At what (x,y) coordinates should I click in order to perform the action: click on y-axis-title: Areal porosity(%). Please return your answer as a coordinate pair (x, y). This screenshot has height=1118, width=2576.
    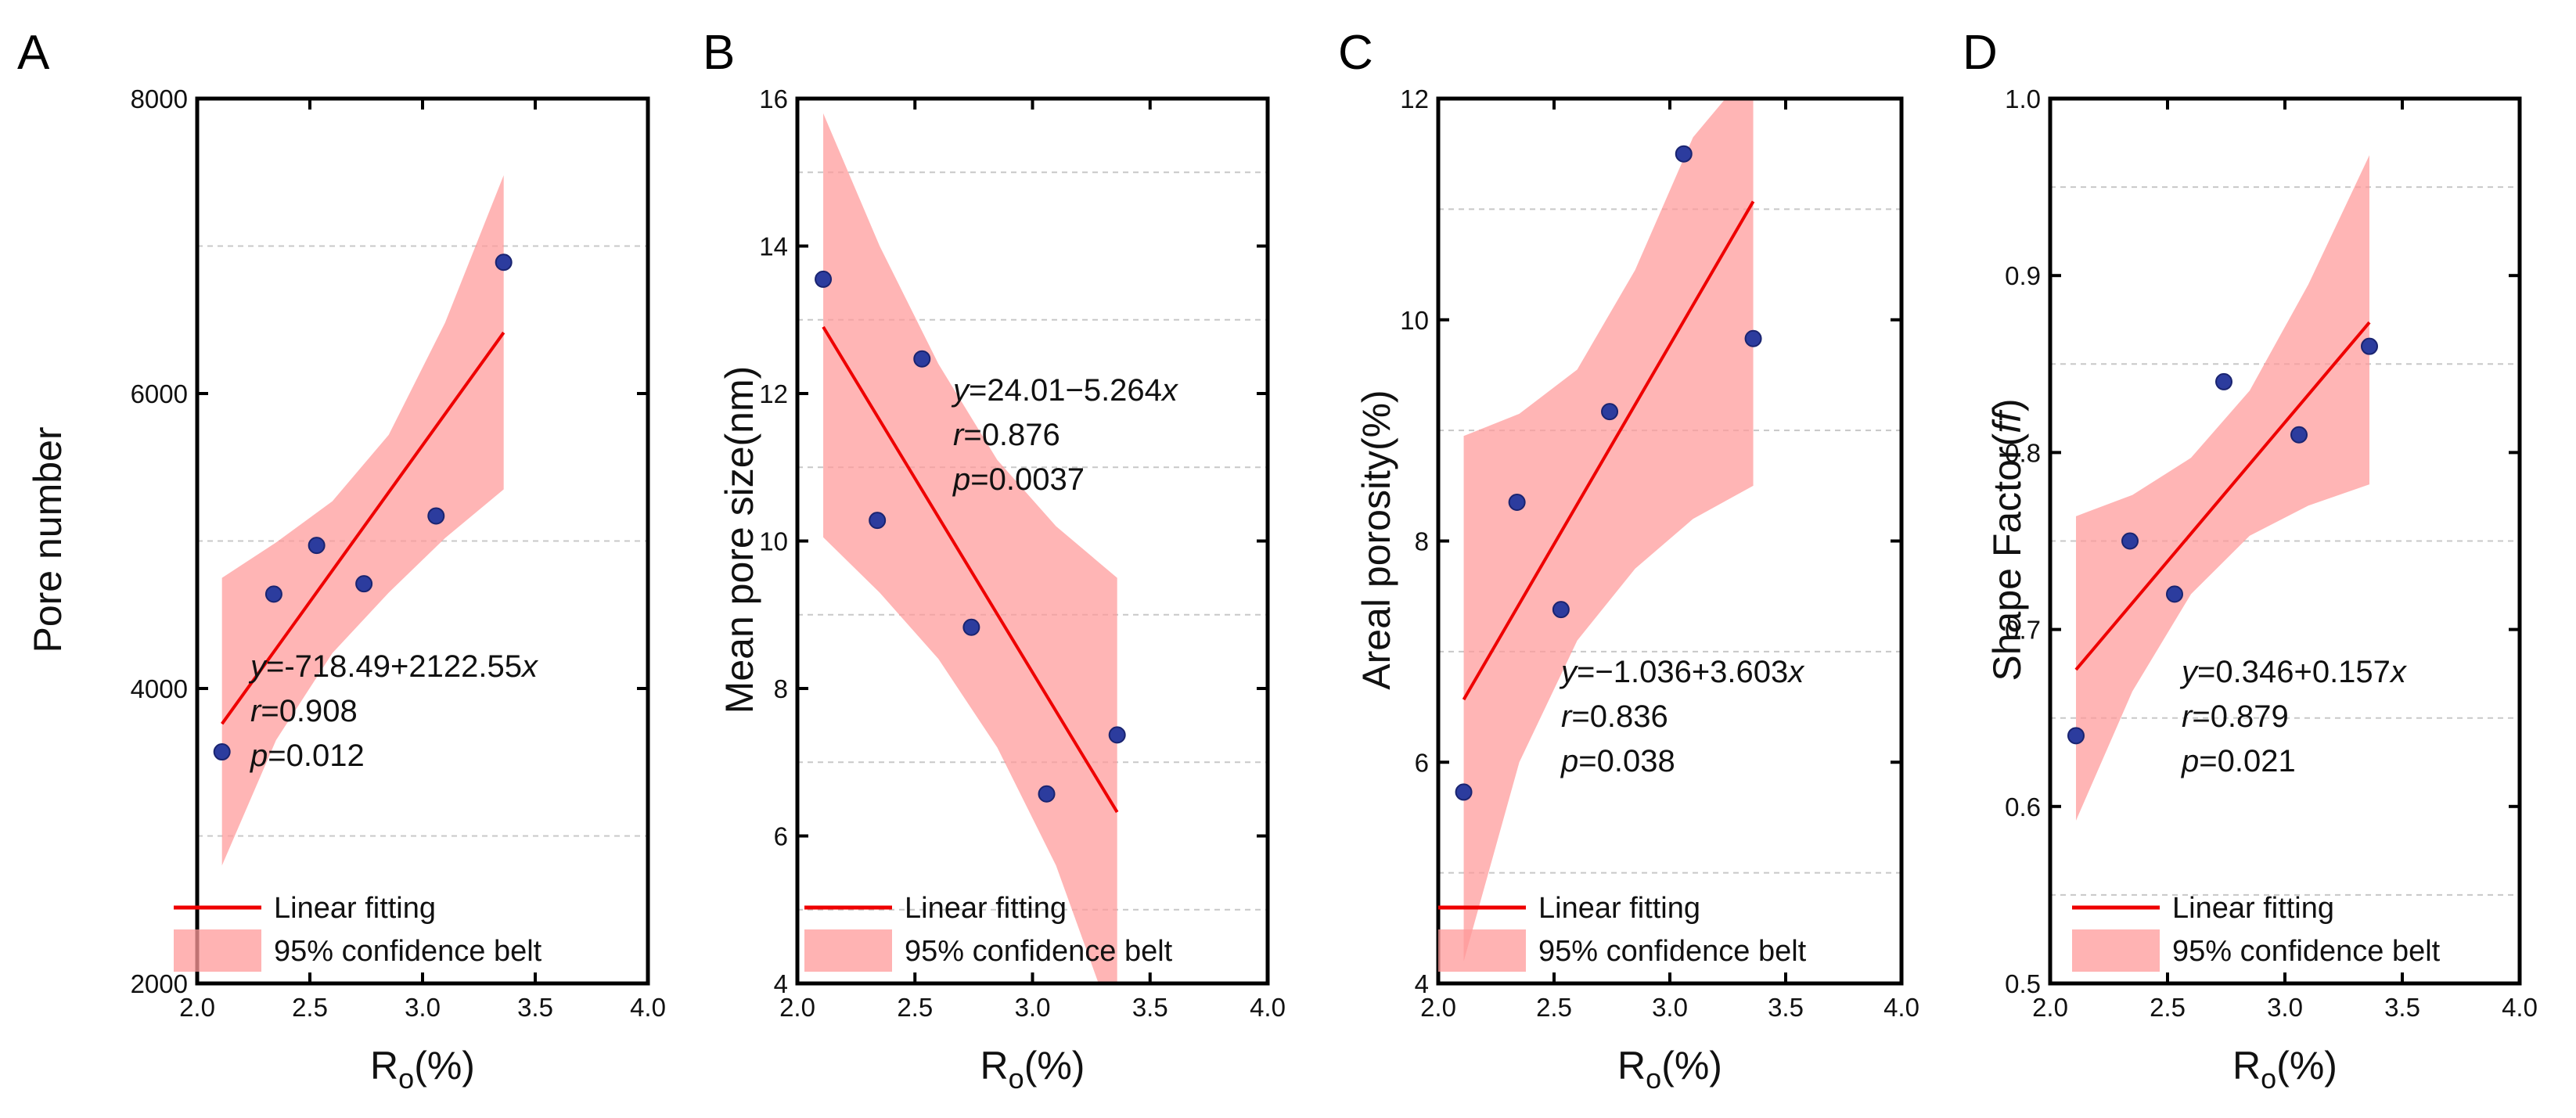
    Looking at the image, I should click on (1376, 539).